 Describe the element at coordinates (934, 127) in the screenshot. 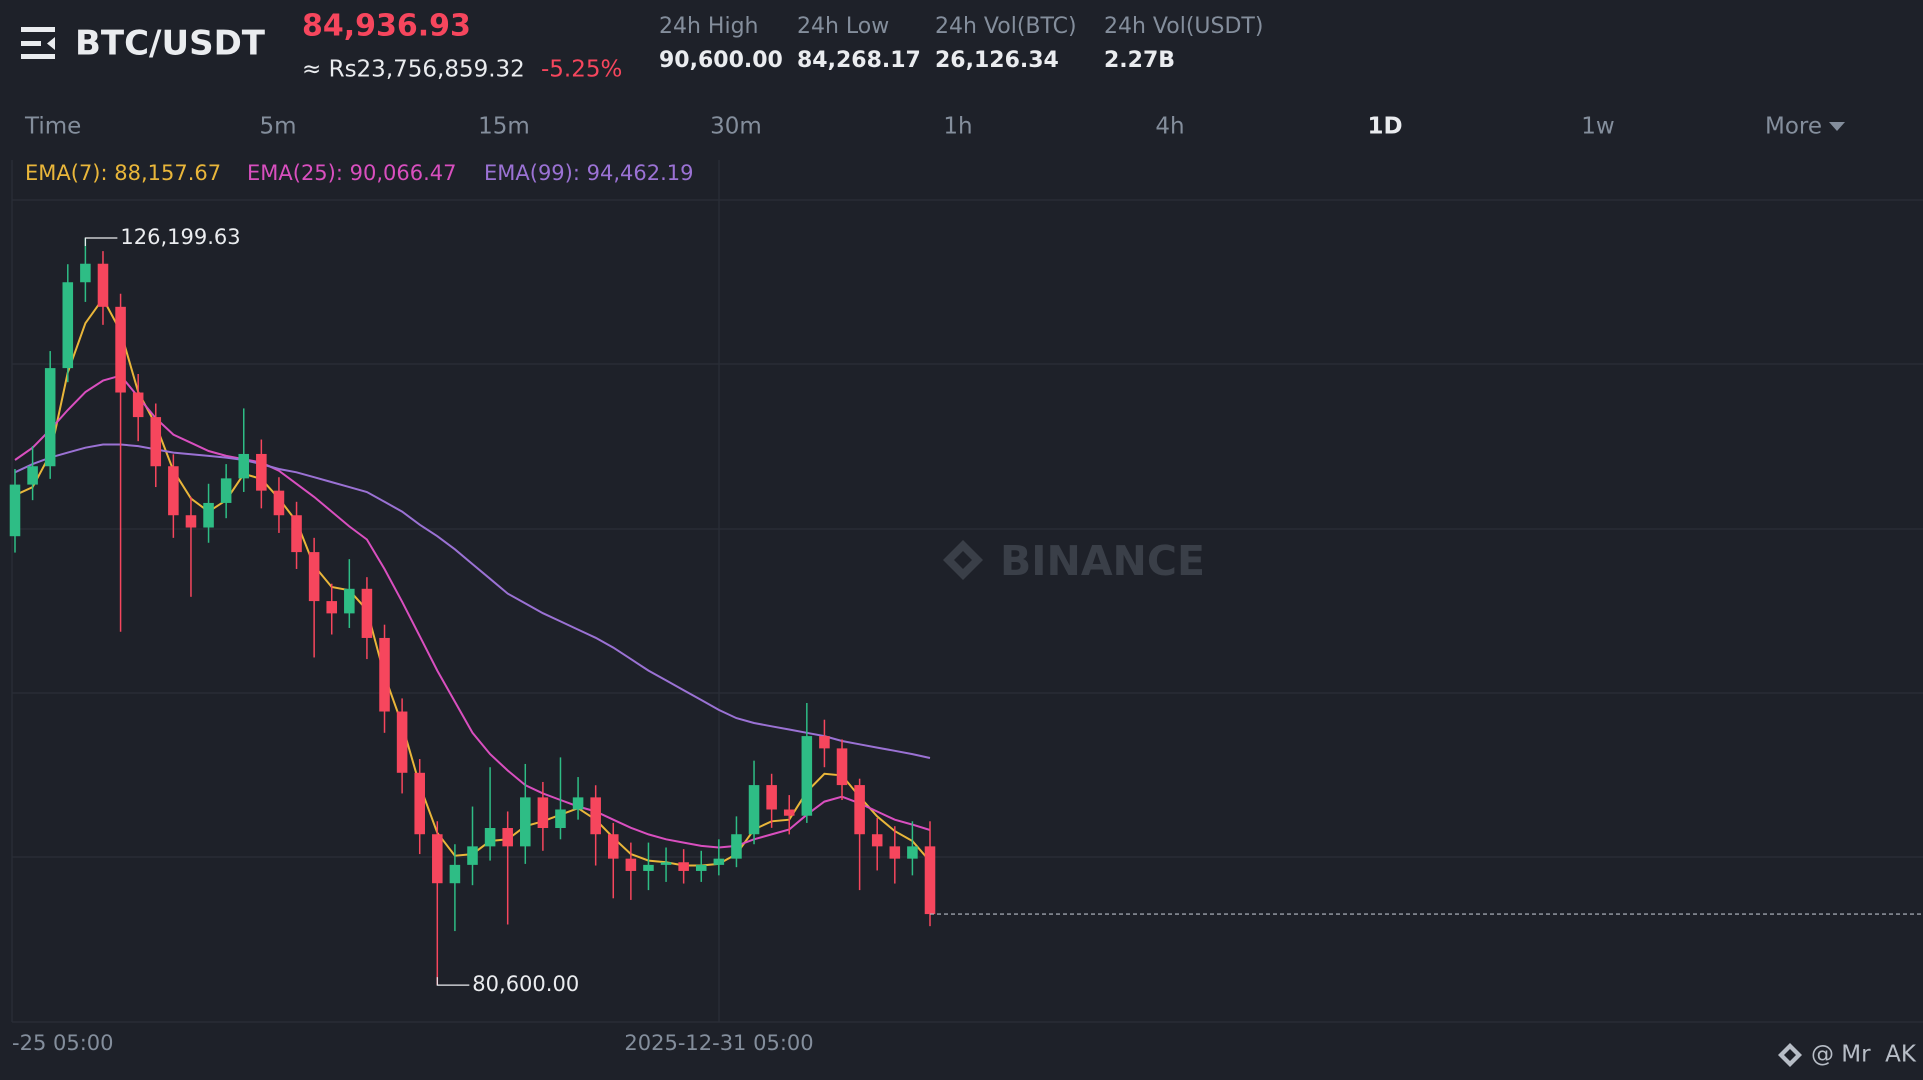

I see `interval-tabs: Time 5m 15m 30m 1h 4h 1D 1w More` at that location.